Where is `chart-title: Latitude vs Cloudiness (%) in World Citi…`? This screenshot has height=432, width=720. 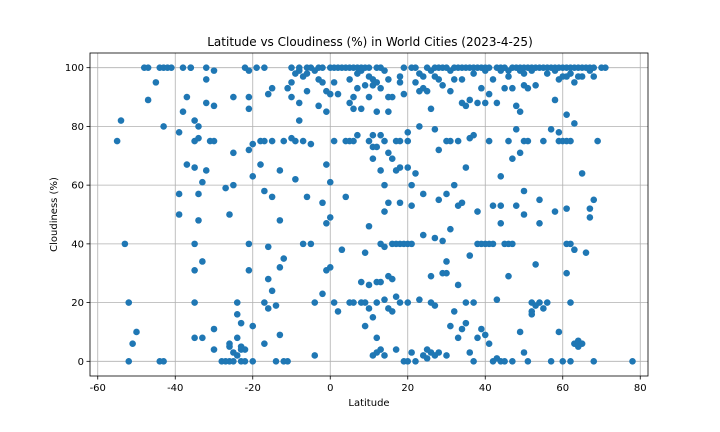 chart-title: Latitude vs Cloudiness (%) in World Citi… is located at coordinates (370, 42).